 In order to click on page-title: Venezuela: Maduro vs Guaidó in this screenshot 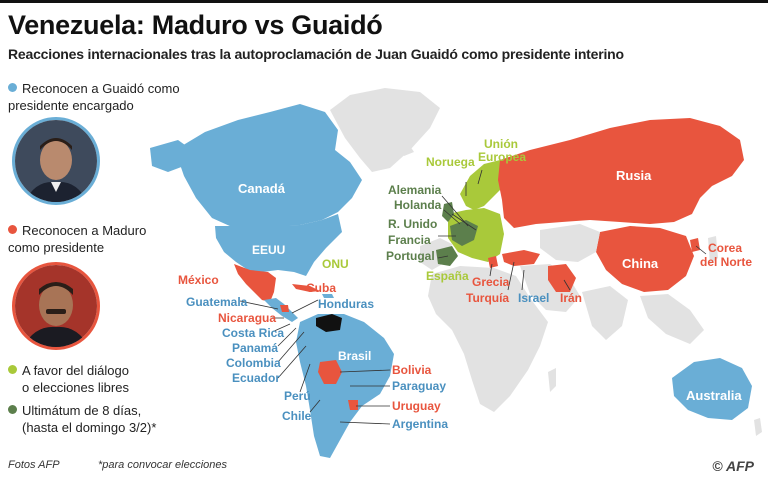, I will do `click(195, 25)`.